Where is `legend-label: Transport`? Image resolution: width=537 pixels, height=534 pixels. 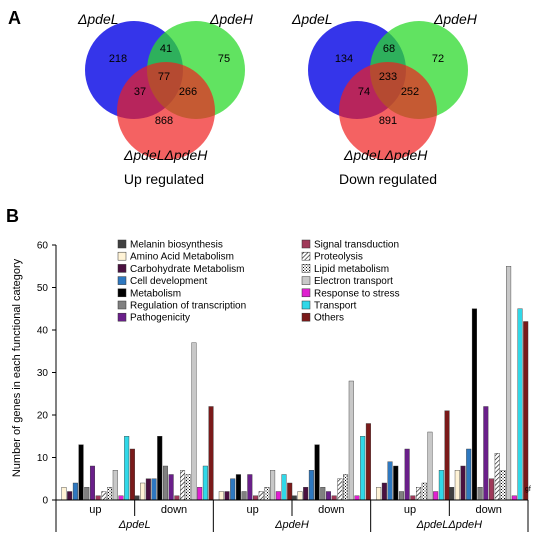 legend-label: Transport is located at coordinates (335, 306).